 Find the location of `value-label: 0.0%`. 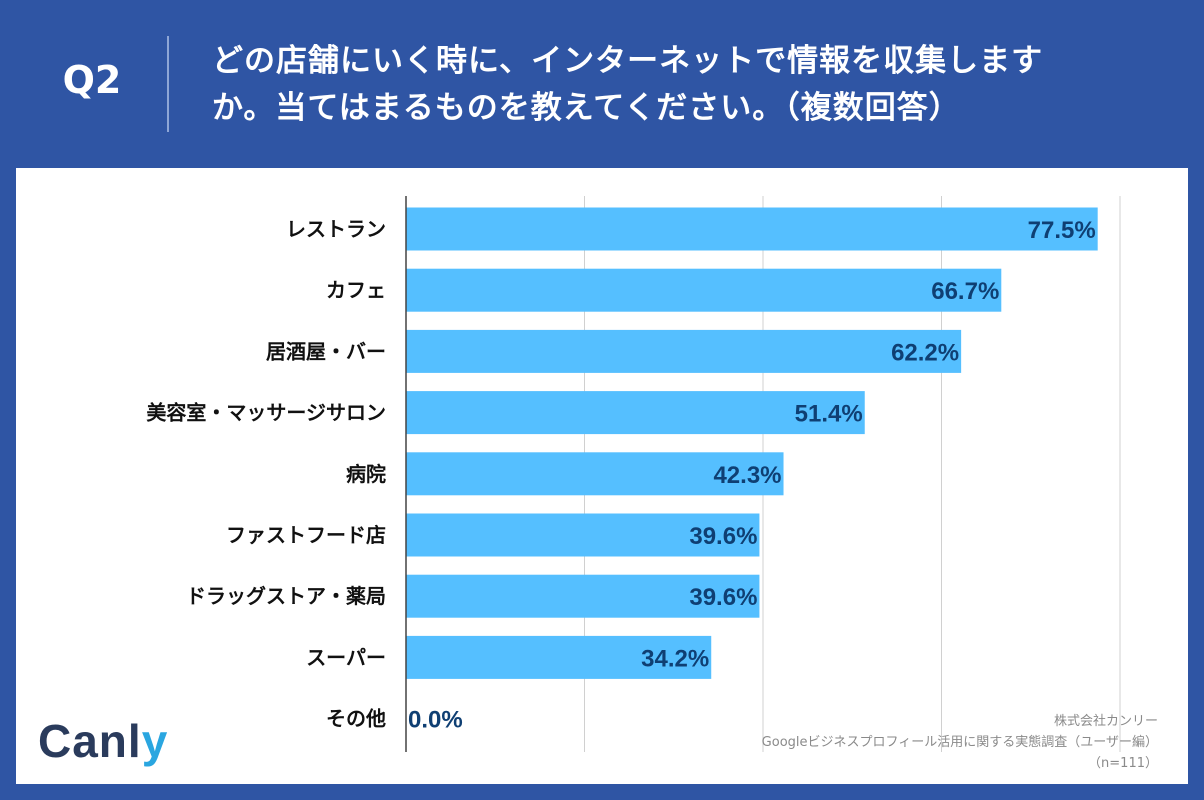

value-label: 0.0% is located at coordinates (435, 720).